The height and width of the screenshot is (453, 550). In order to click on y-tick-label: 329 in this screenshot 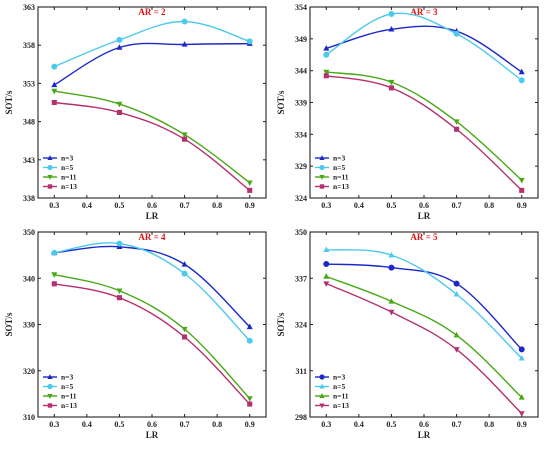, I will do `click(301, 166)`.